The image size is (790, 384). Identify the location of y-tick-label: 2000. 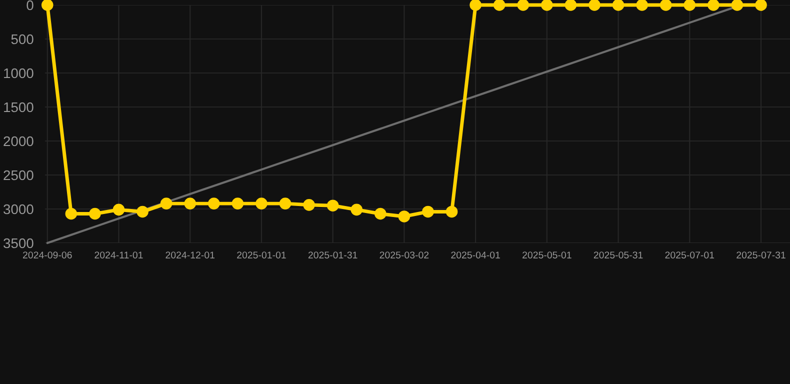
(19, 141).